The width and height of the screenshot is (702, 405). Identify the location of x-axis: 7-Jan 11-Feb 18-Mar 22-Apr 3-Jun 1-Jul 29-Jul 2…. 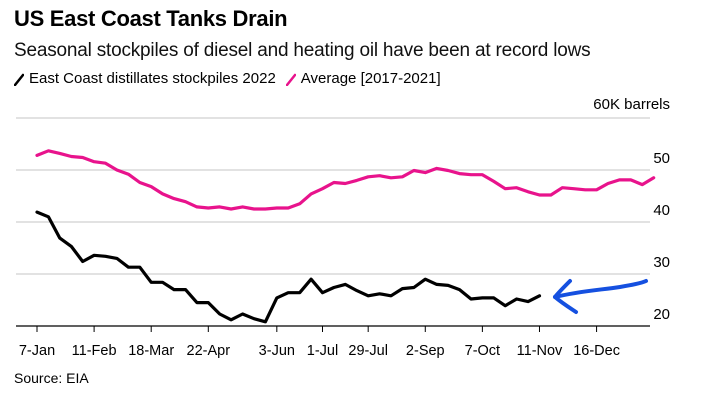
(333, 342).